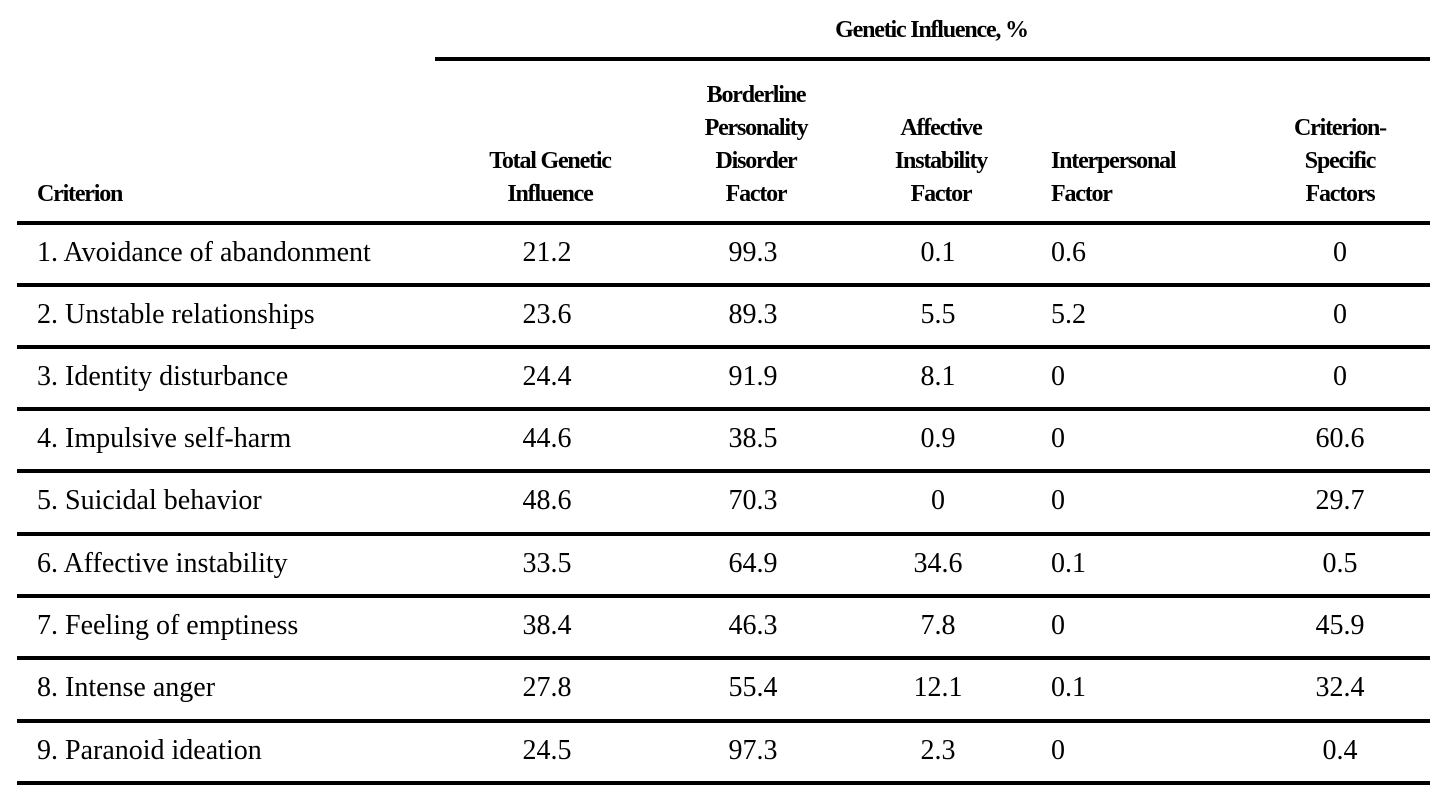  I want to click on affective-factor-cell: 5.5, so click(938, 314).